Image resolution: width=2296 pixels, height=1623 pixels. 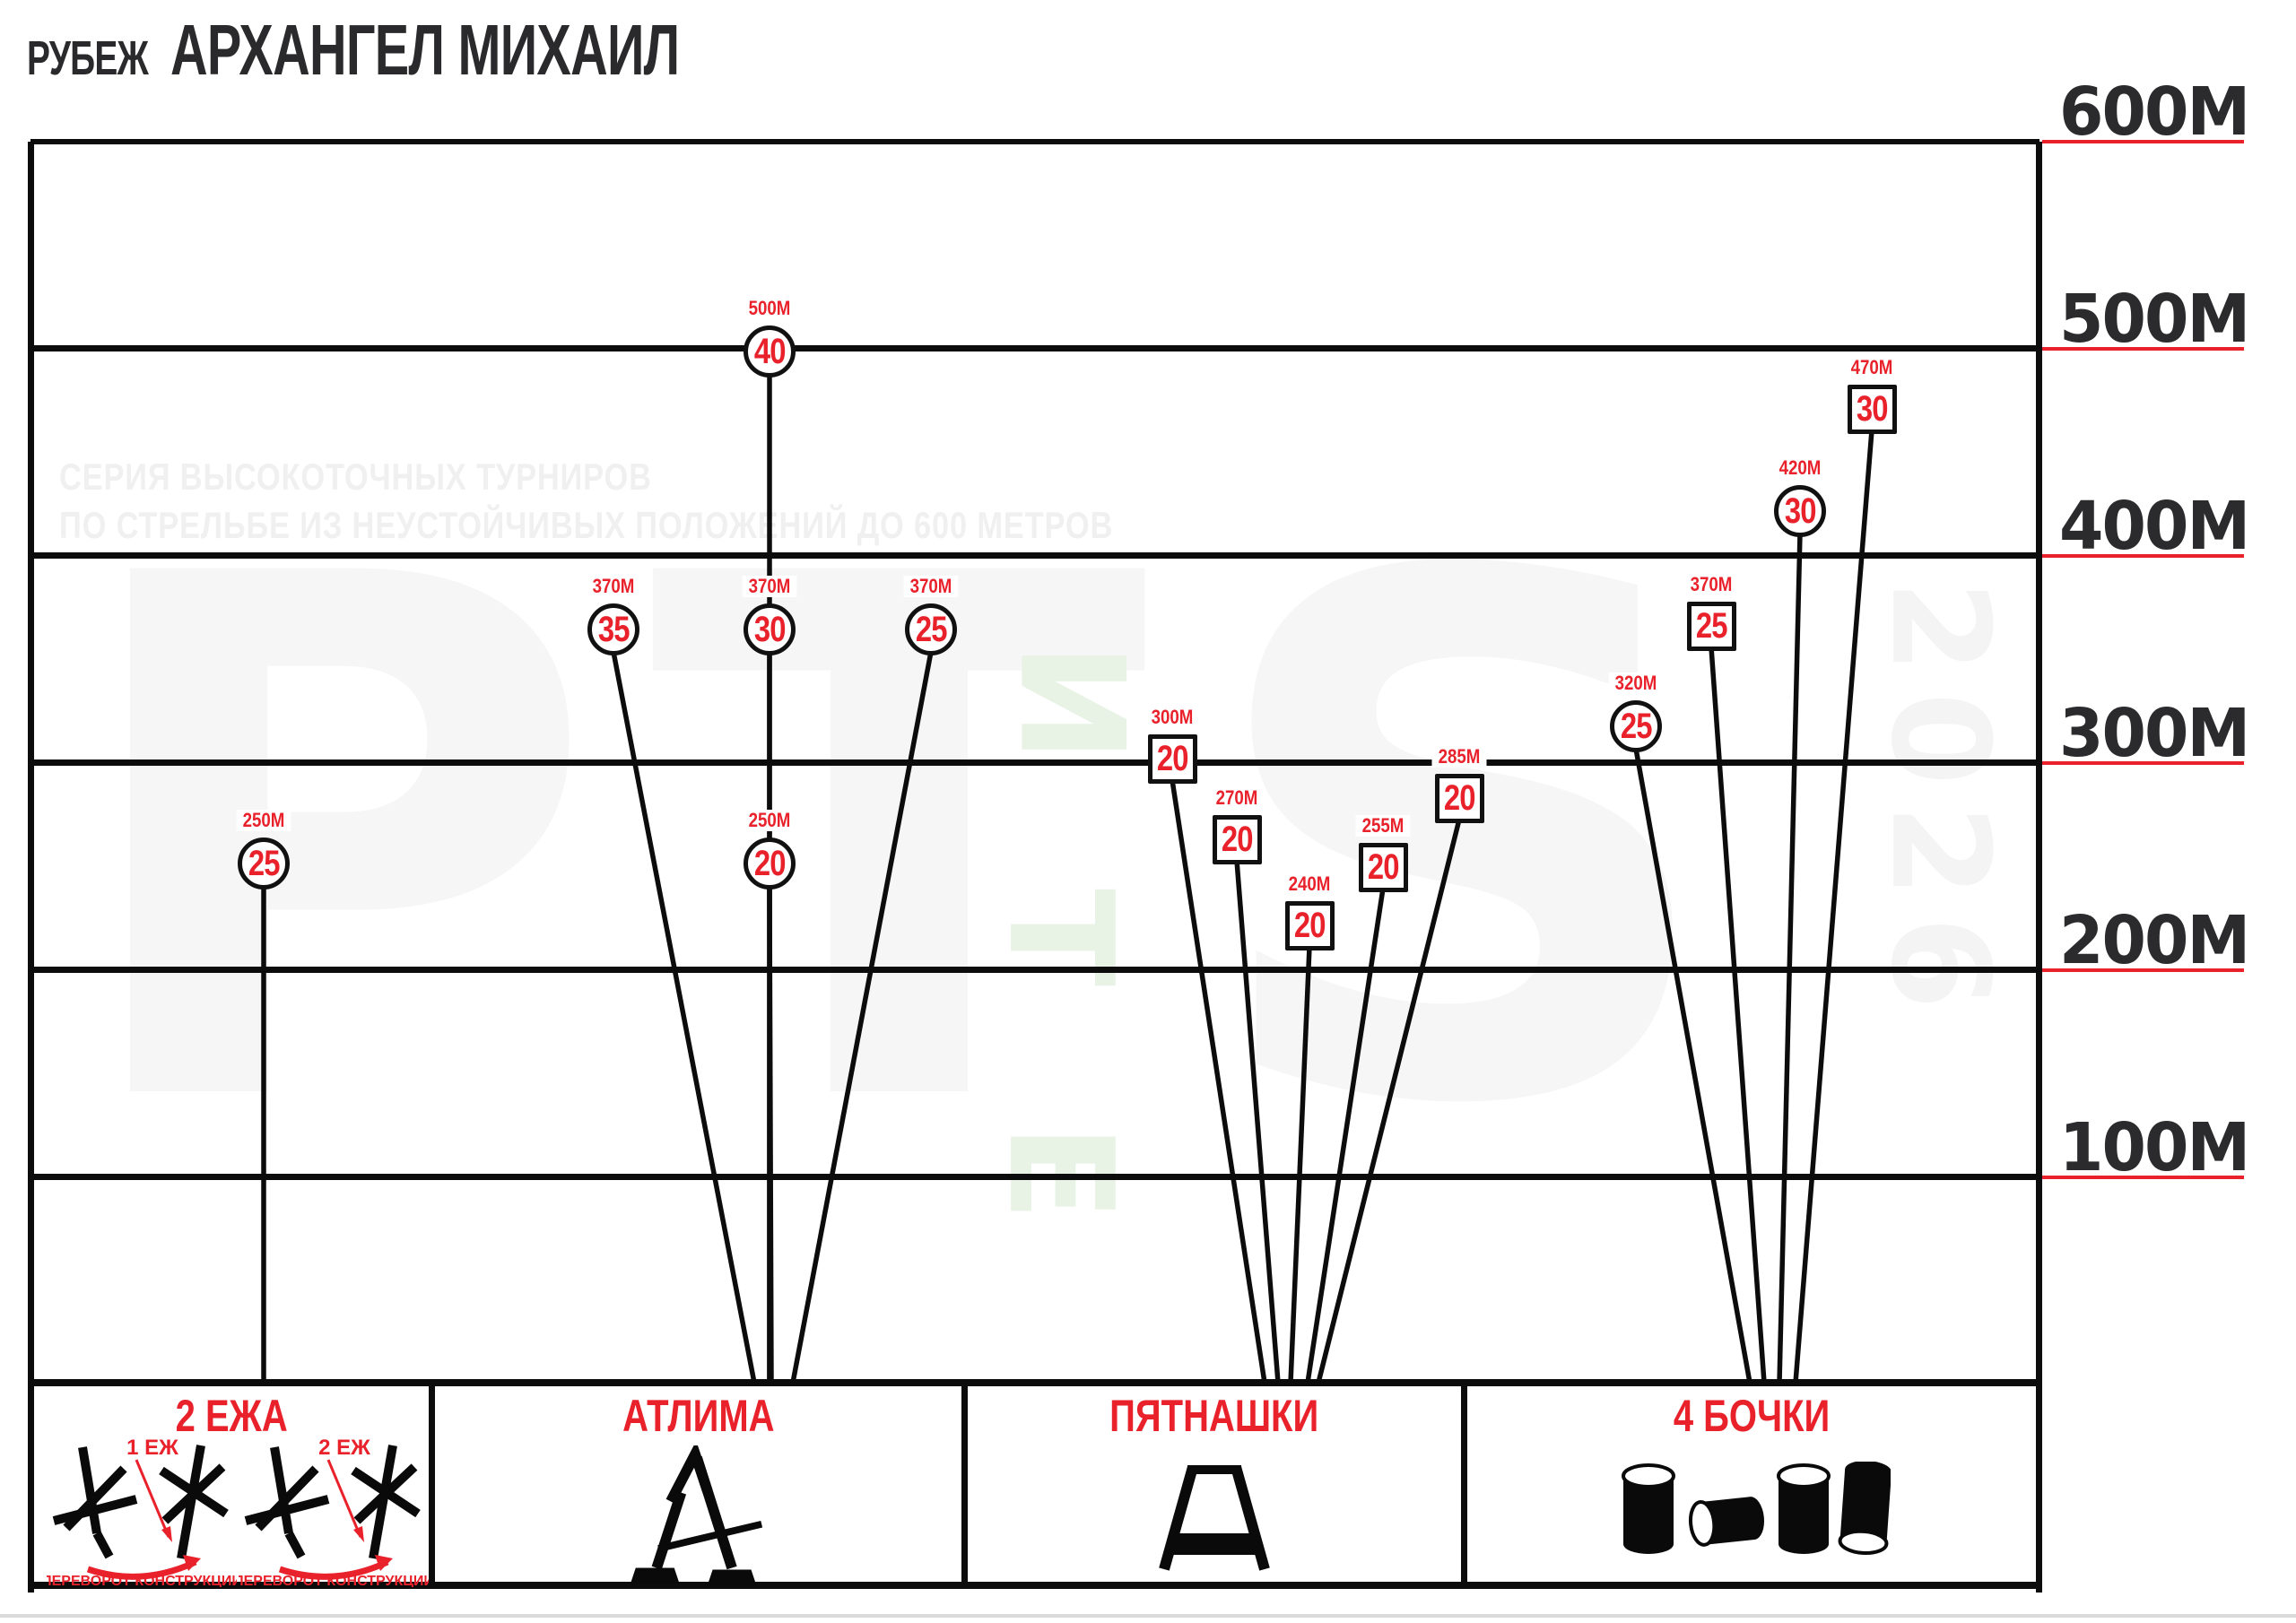 What do you see at coordinates (2143, 763) in the screenshot?
I see `distance-rule-300m` at bounding box center [2143, 763].